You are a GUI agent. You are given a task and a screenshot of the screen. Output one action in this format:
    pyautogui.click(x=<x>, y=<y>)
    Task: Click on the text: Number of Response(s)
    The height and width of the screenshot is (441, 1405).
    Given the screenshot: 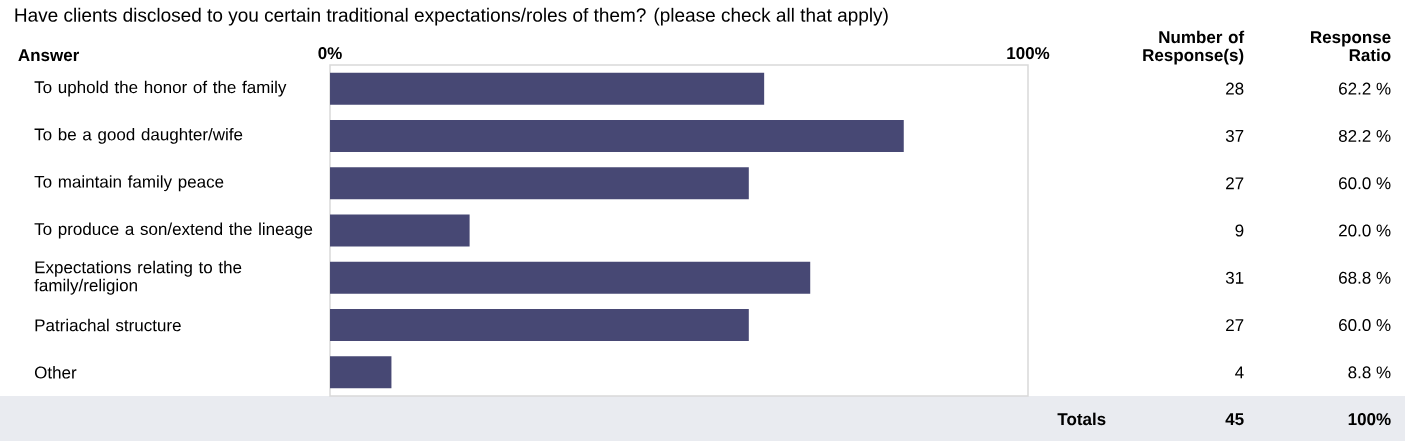 What is the action you would take?
    pyautogui.click(x=1194, y=47)
    